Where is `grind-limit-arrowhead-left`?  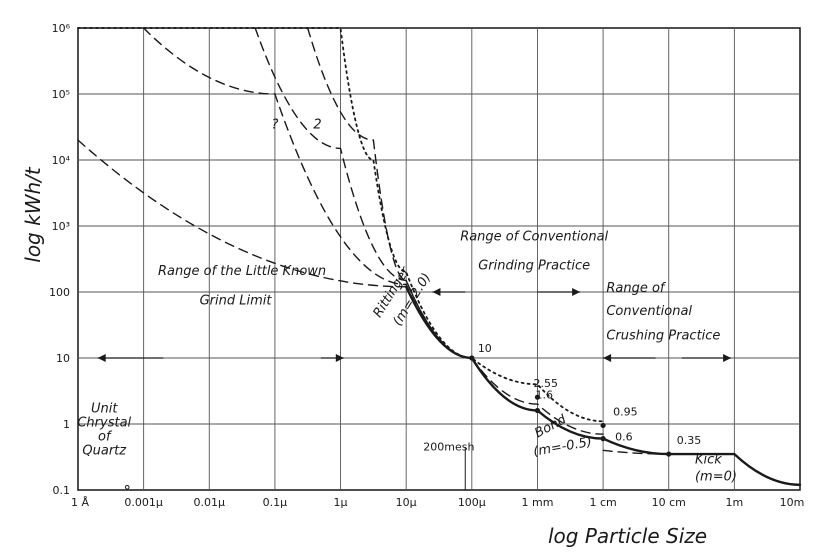 grind-limit-arrowhead-left is located at coordinates (101, 358).